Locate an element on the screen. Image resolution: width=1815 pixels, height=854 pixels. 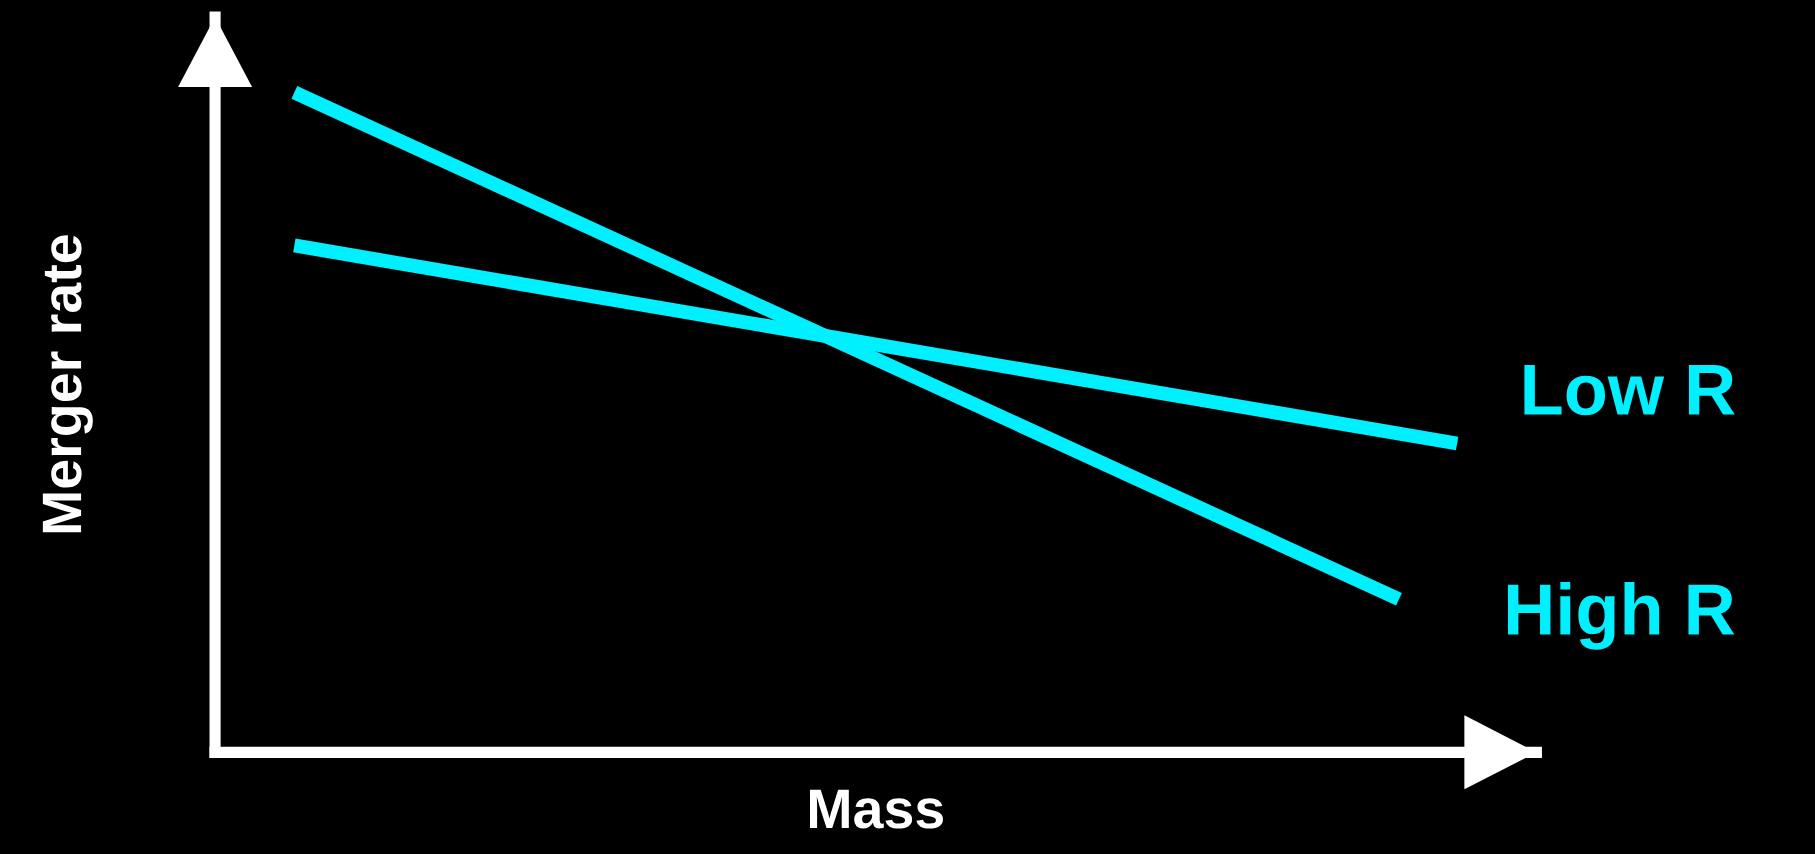
x-axis-title: Mass is located at coordinates (876, 809).